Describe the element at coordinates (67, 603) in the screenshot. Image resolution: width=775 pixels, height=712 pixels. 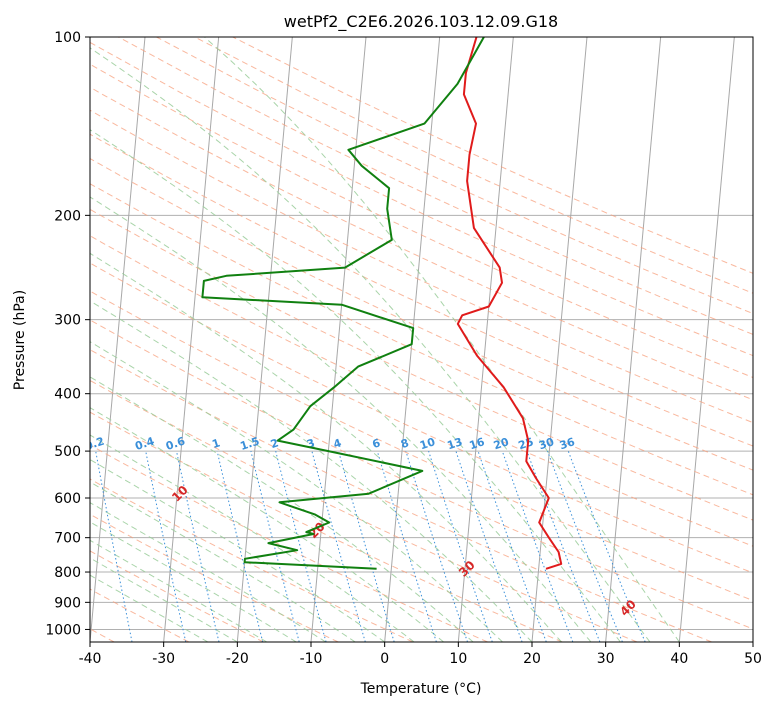
I see `y-tick-label: 900` at that location.